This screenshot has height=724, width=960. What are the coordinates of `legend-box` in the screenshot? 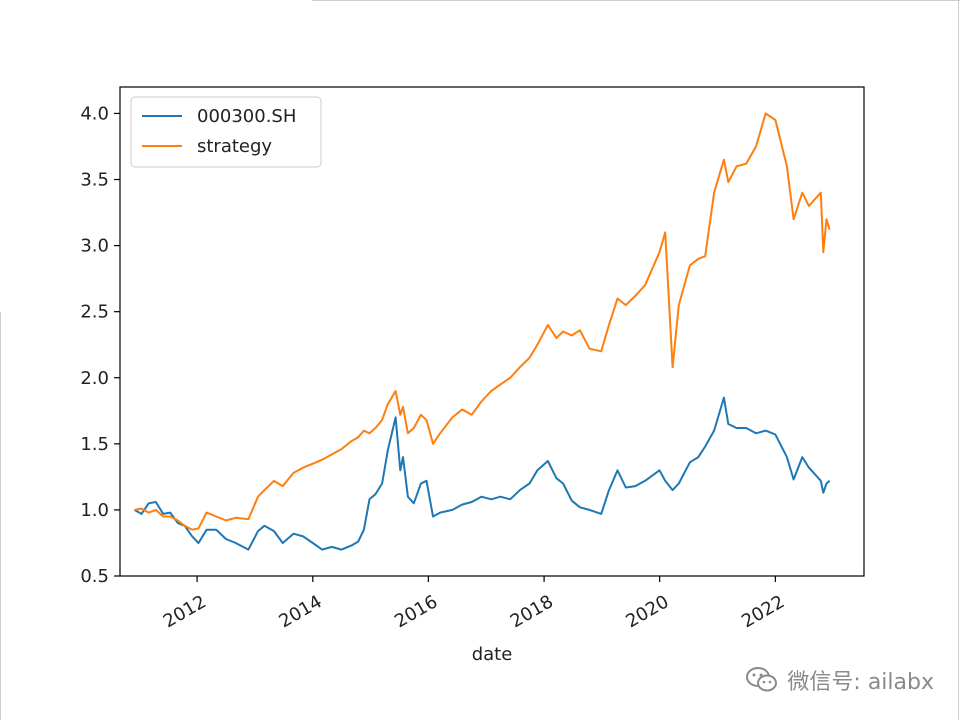 It's located at (226, 132).